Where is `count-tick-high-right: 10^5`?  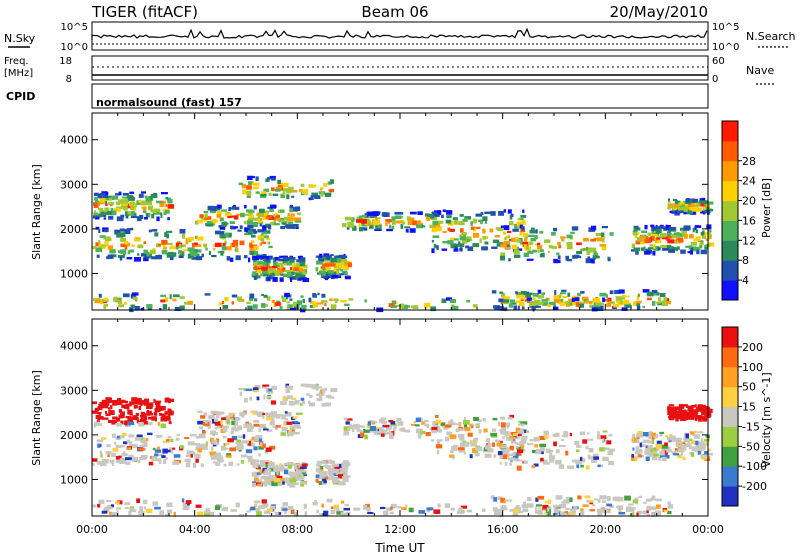 count-tick-high-right: 10^5 is located at coordinates (725, 27).